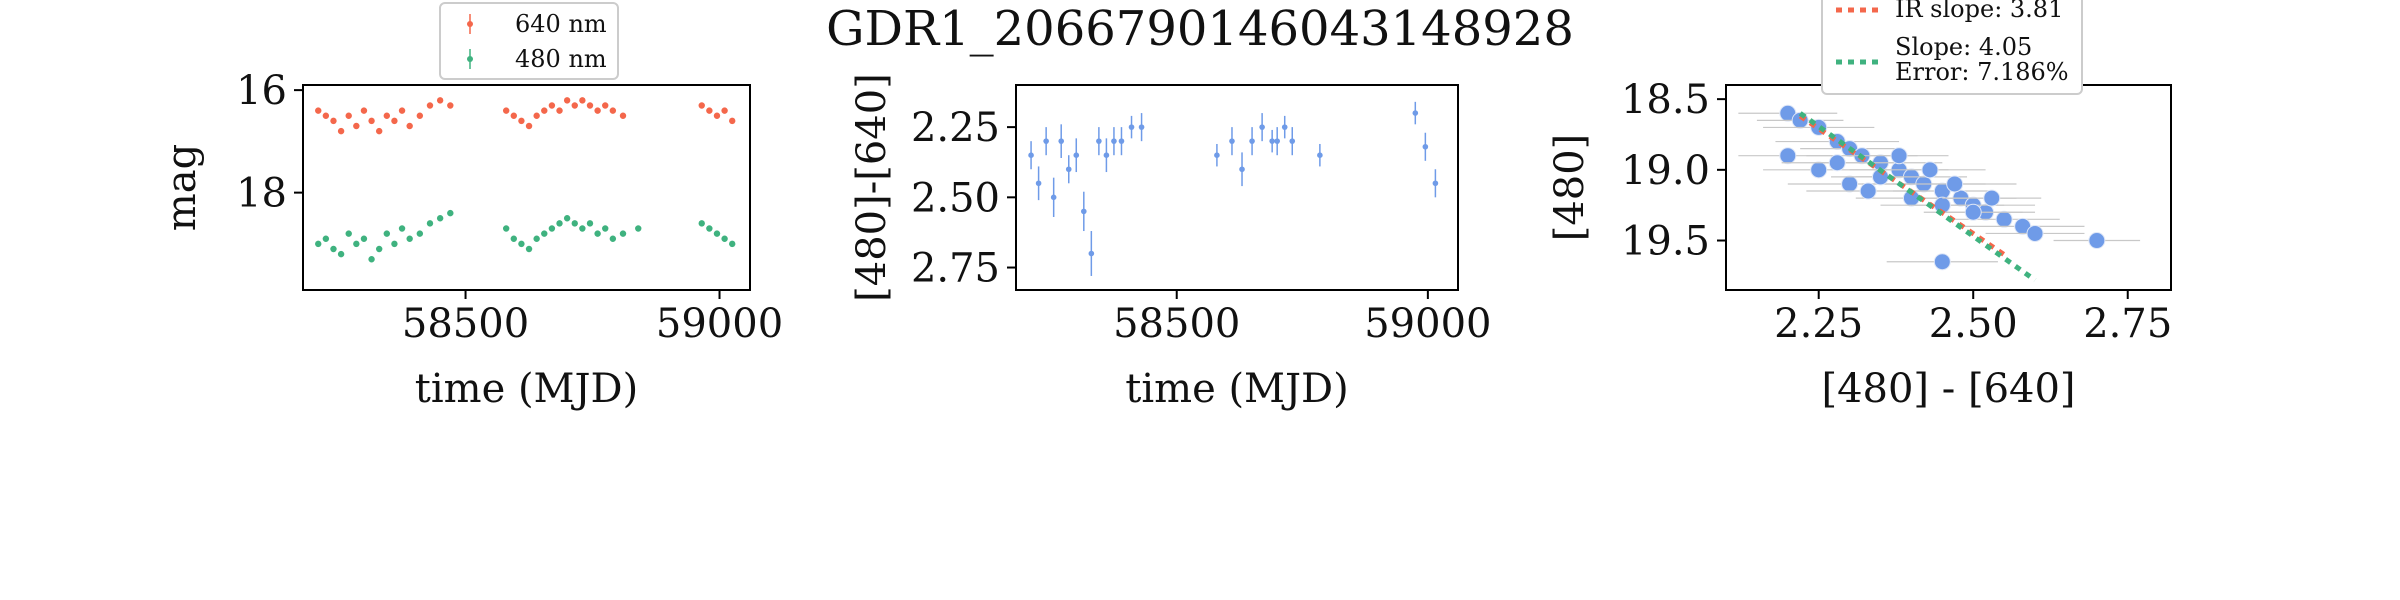 Image resolution: width=2400 pixels, height=600 pixels. Describe the element at coordinates (1665, 100) in the screenshot. I see `y-tick-label: 18.5` at that location.